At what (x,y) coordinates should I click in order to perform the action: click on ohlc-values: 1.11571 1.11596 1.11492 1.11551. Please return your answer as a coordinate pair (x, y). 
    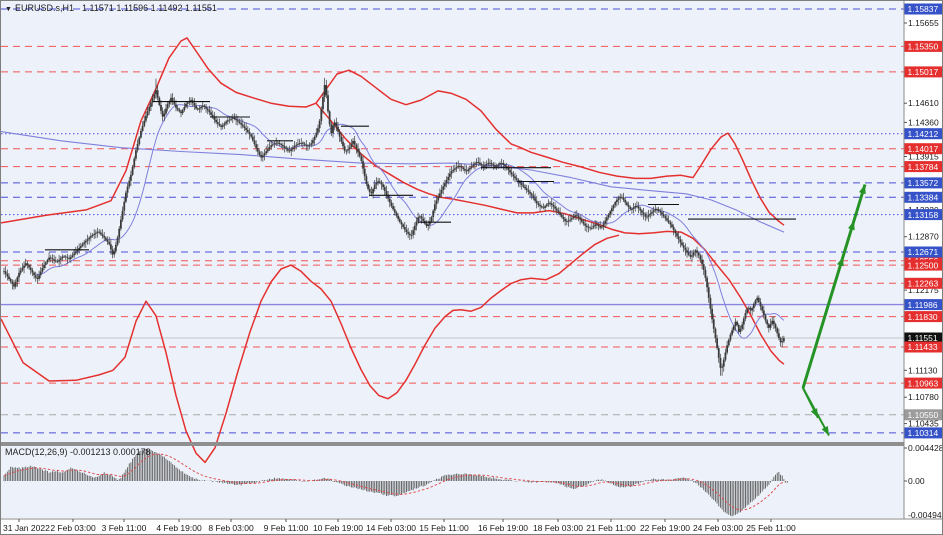
    Looking at the image, I should click on (149, 8).